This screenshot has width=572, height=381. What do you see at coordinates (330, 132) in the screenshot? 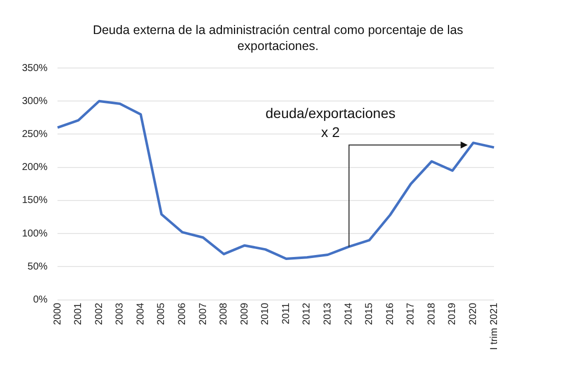
I see `annotation: x 2` at bounding box center [330, 132].